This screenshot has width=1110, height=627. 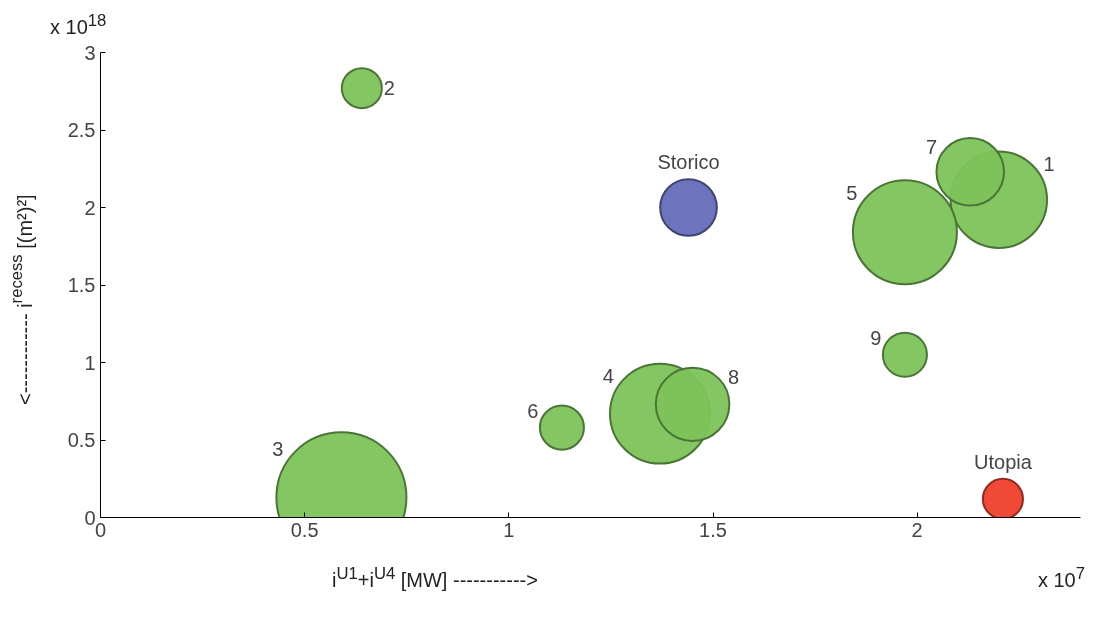 What do you see at coordinates (435, 578) in the screenshot?
I see `x-axis-title: i$^{U1}$+i$^{U4}$ [MW] ----------->` at bounding box center [435, 578].